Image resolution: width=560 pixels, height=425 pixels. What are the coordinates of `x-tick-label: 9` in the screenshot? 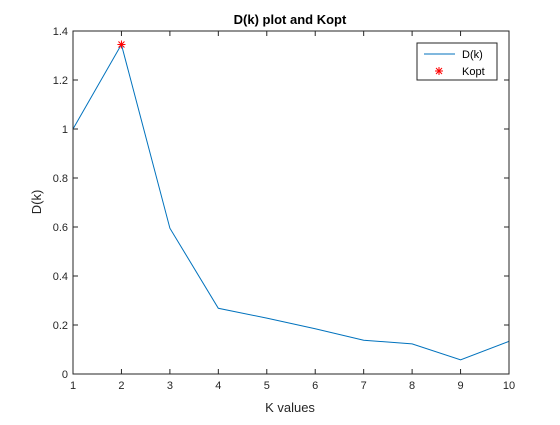 It's located at (460, 386).